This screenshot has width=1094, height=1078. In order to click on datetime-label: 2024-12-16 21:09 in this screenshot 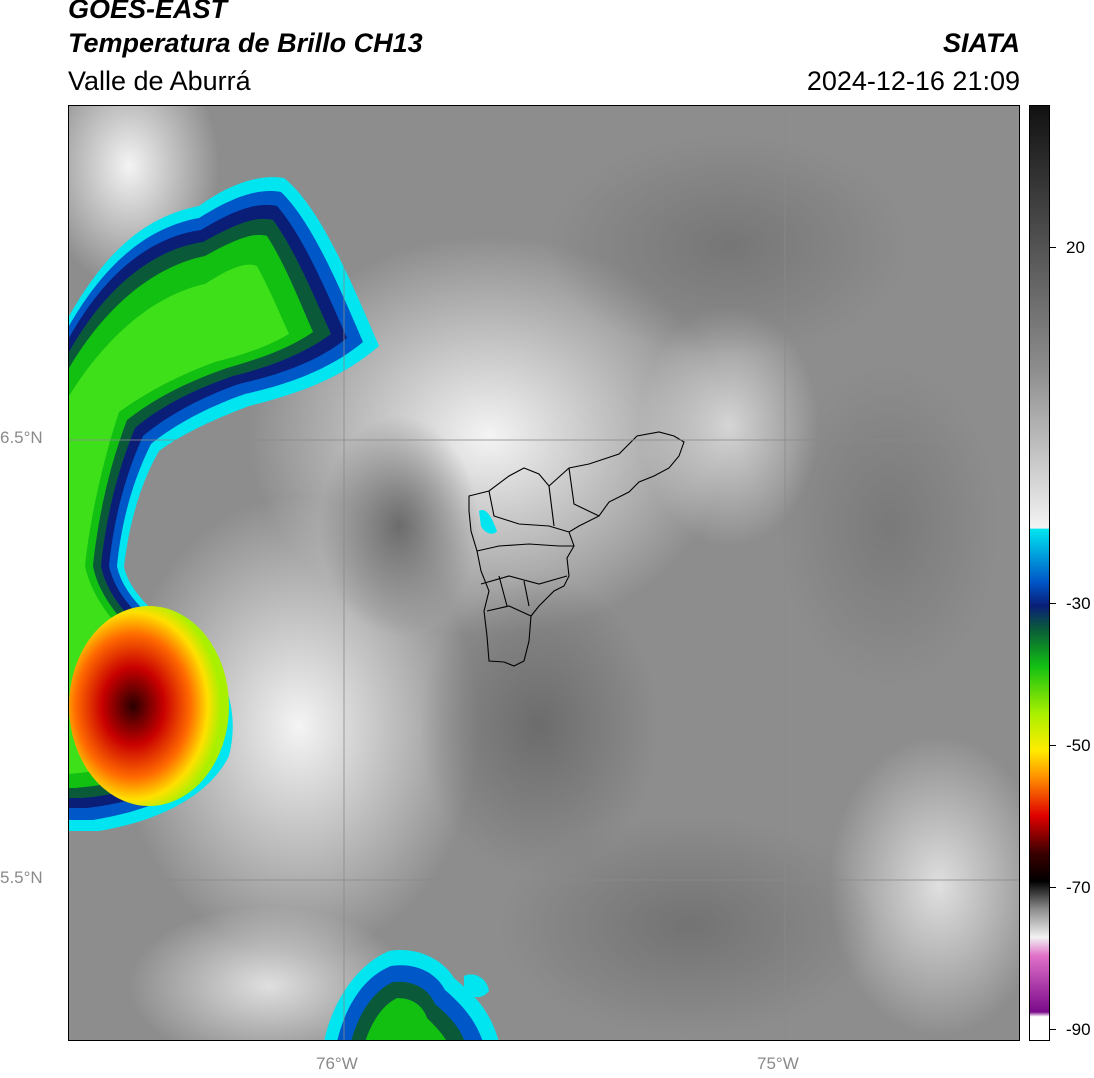, I will do `click(913, 81)`.